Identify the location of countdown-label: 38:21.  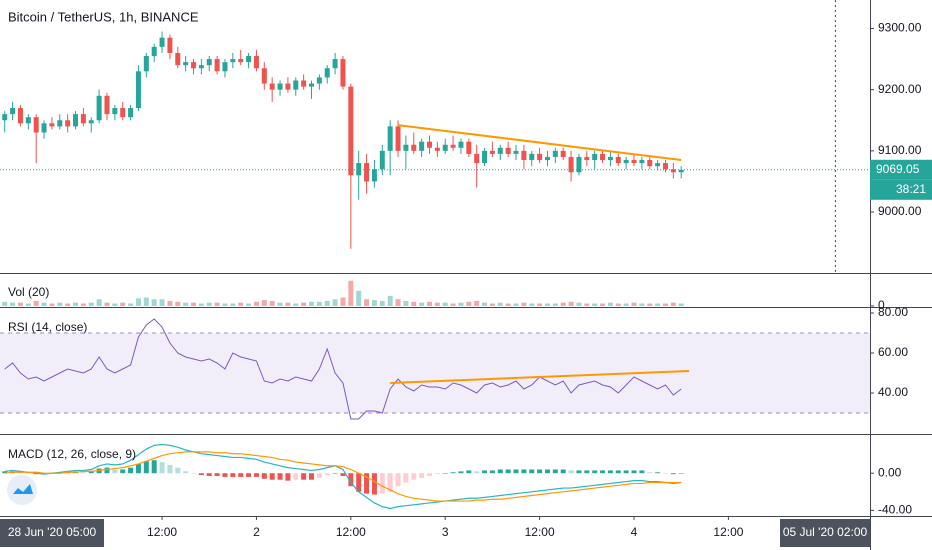
(911, 189).